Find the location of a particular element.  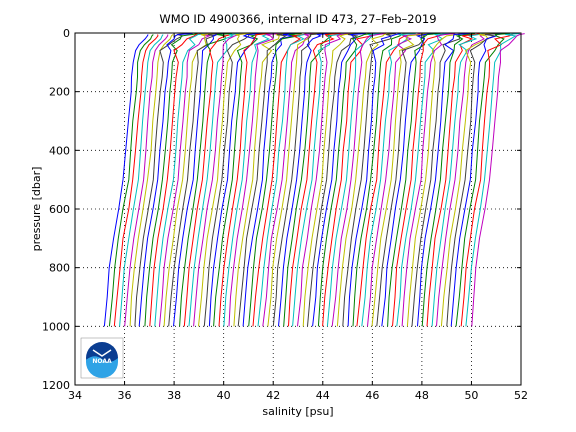

y-tick-label: 800 is located at coordinates (59, 268).